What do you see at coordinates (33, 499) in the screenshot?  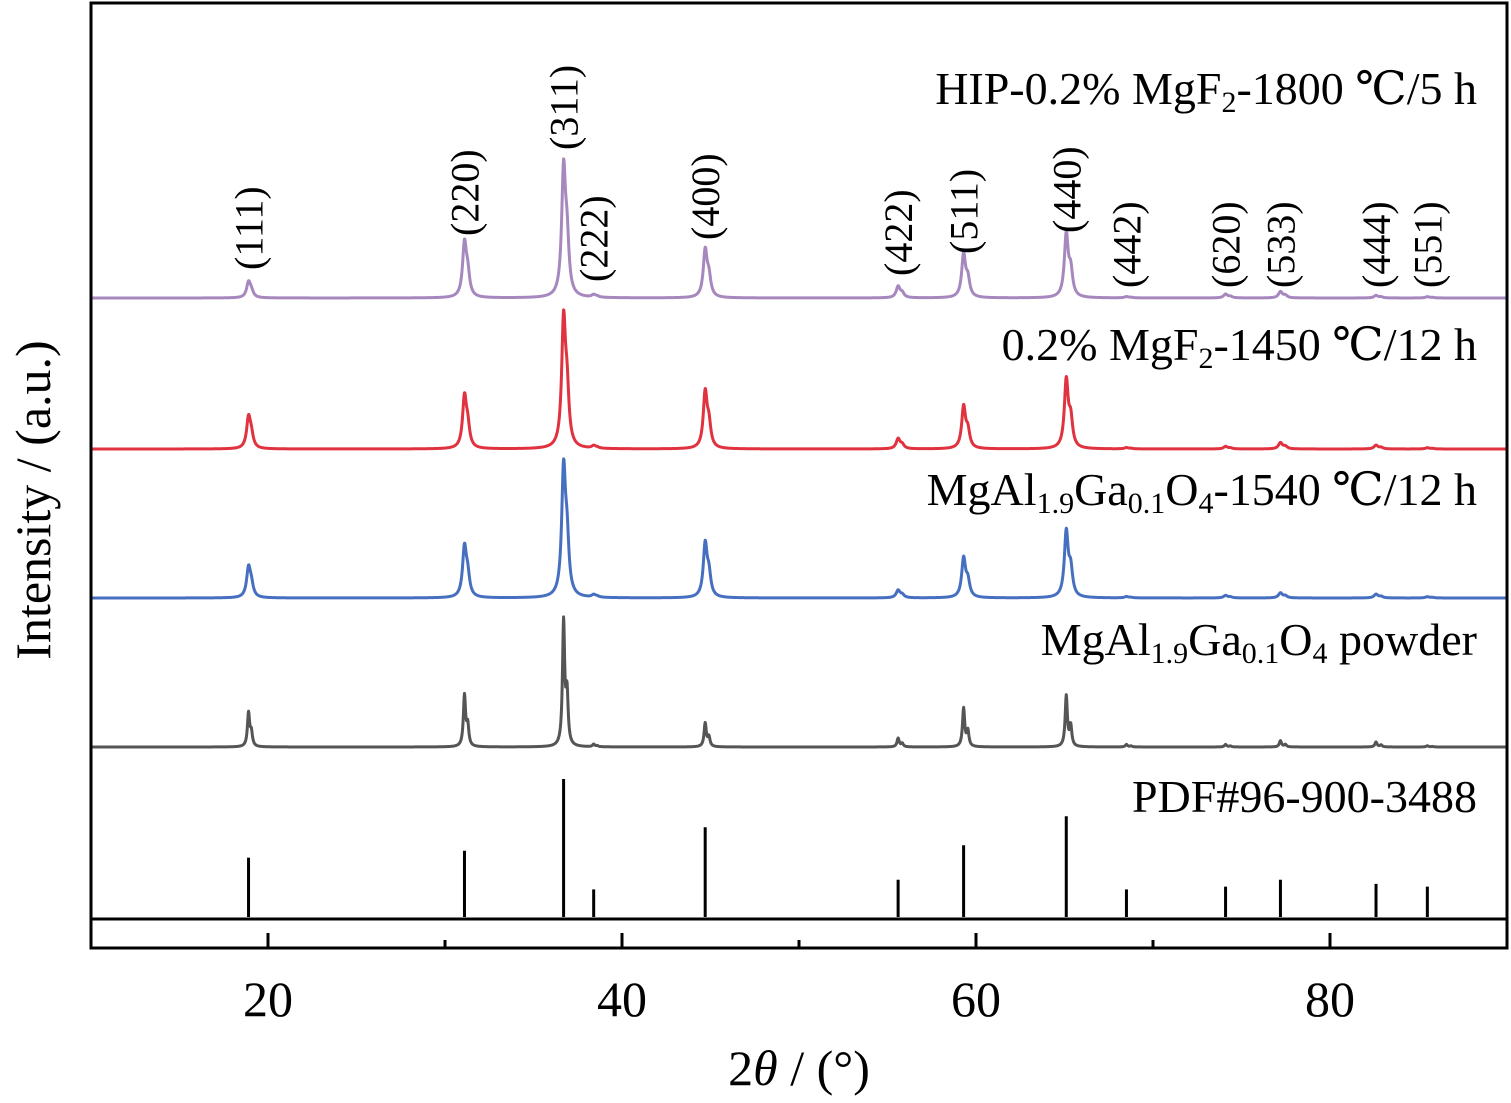 I see `y-axis-title: Intensity / (a.u.)` at bounding box center [33, 499].